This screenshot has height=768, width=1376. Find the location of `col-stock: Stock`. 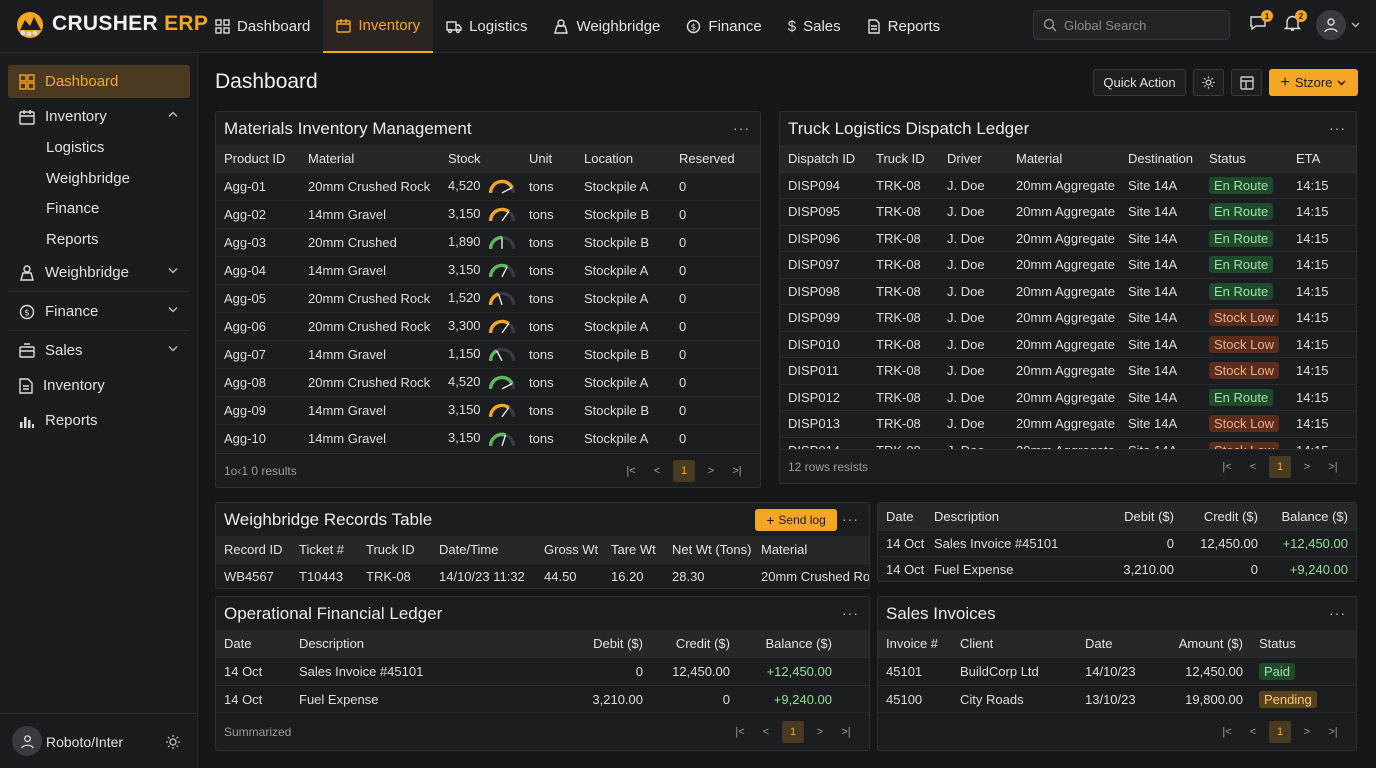

col-stock: Stock is located at coordinates (480, 158).